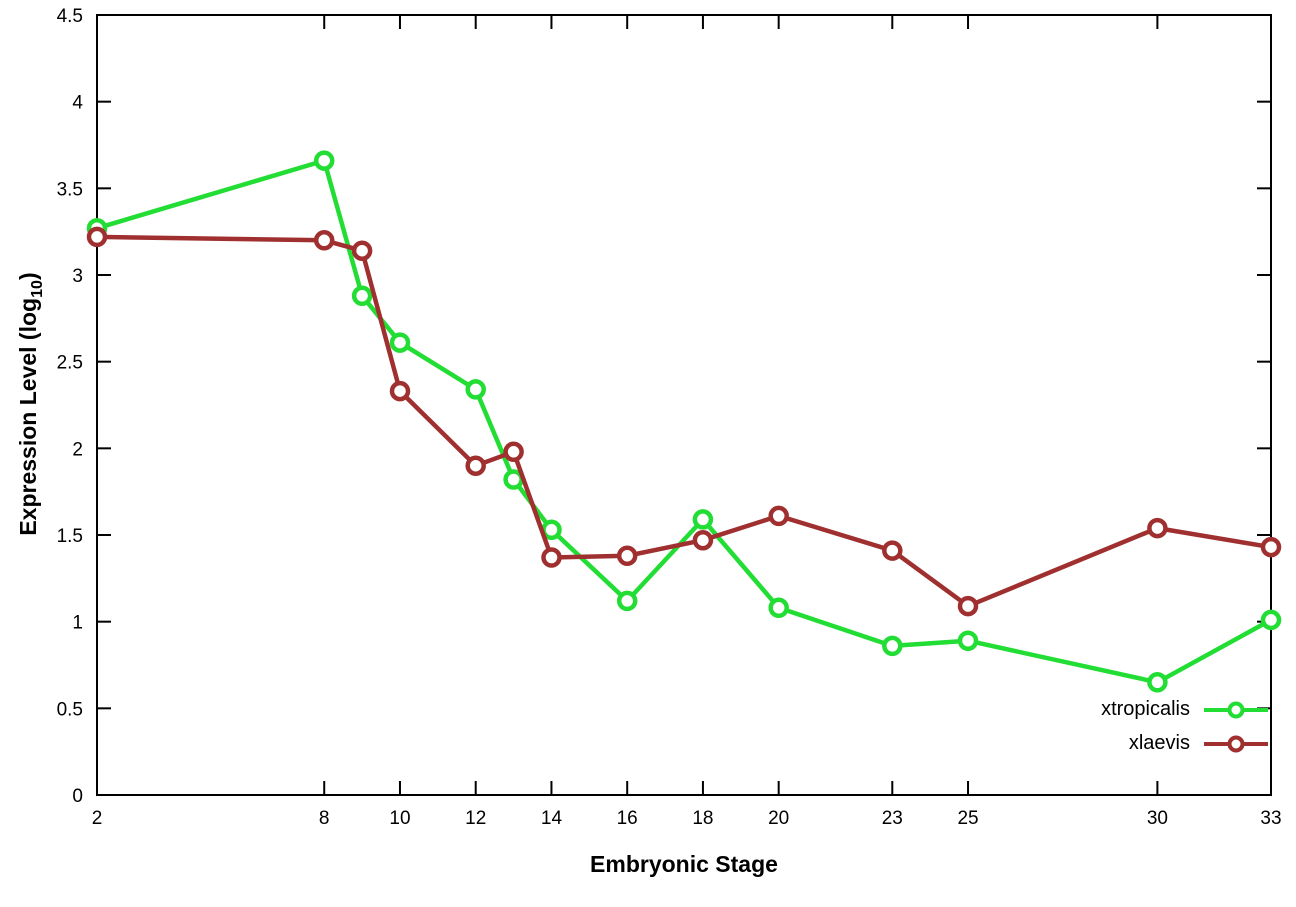  What do you see at coordinates (77, 623) in the screenshot?
I see `y-tick-label: 1` at bounding box center [77, 623].